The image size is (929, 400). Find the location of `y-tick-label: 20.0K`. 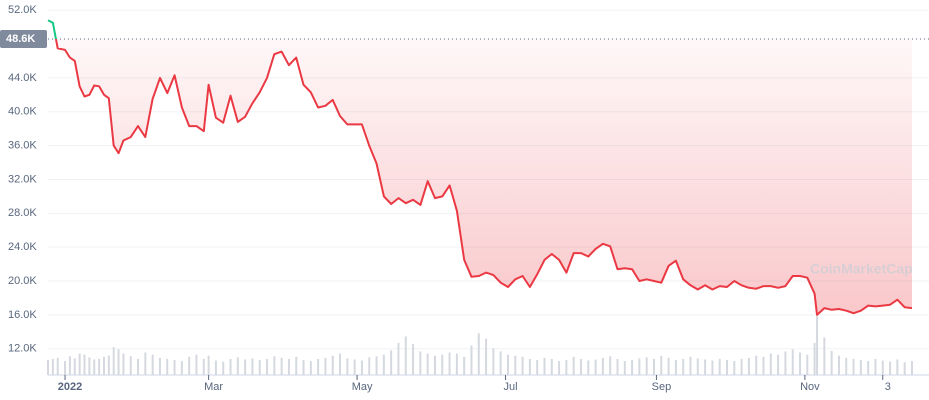

y-tick-label: 20.0K is located at coordinates (22, 281).